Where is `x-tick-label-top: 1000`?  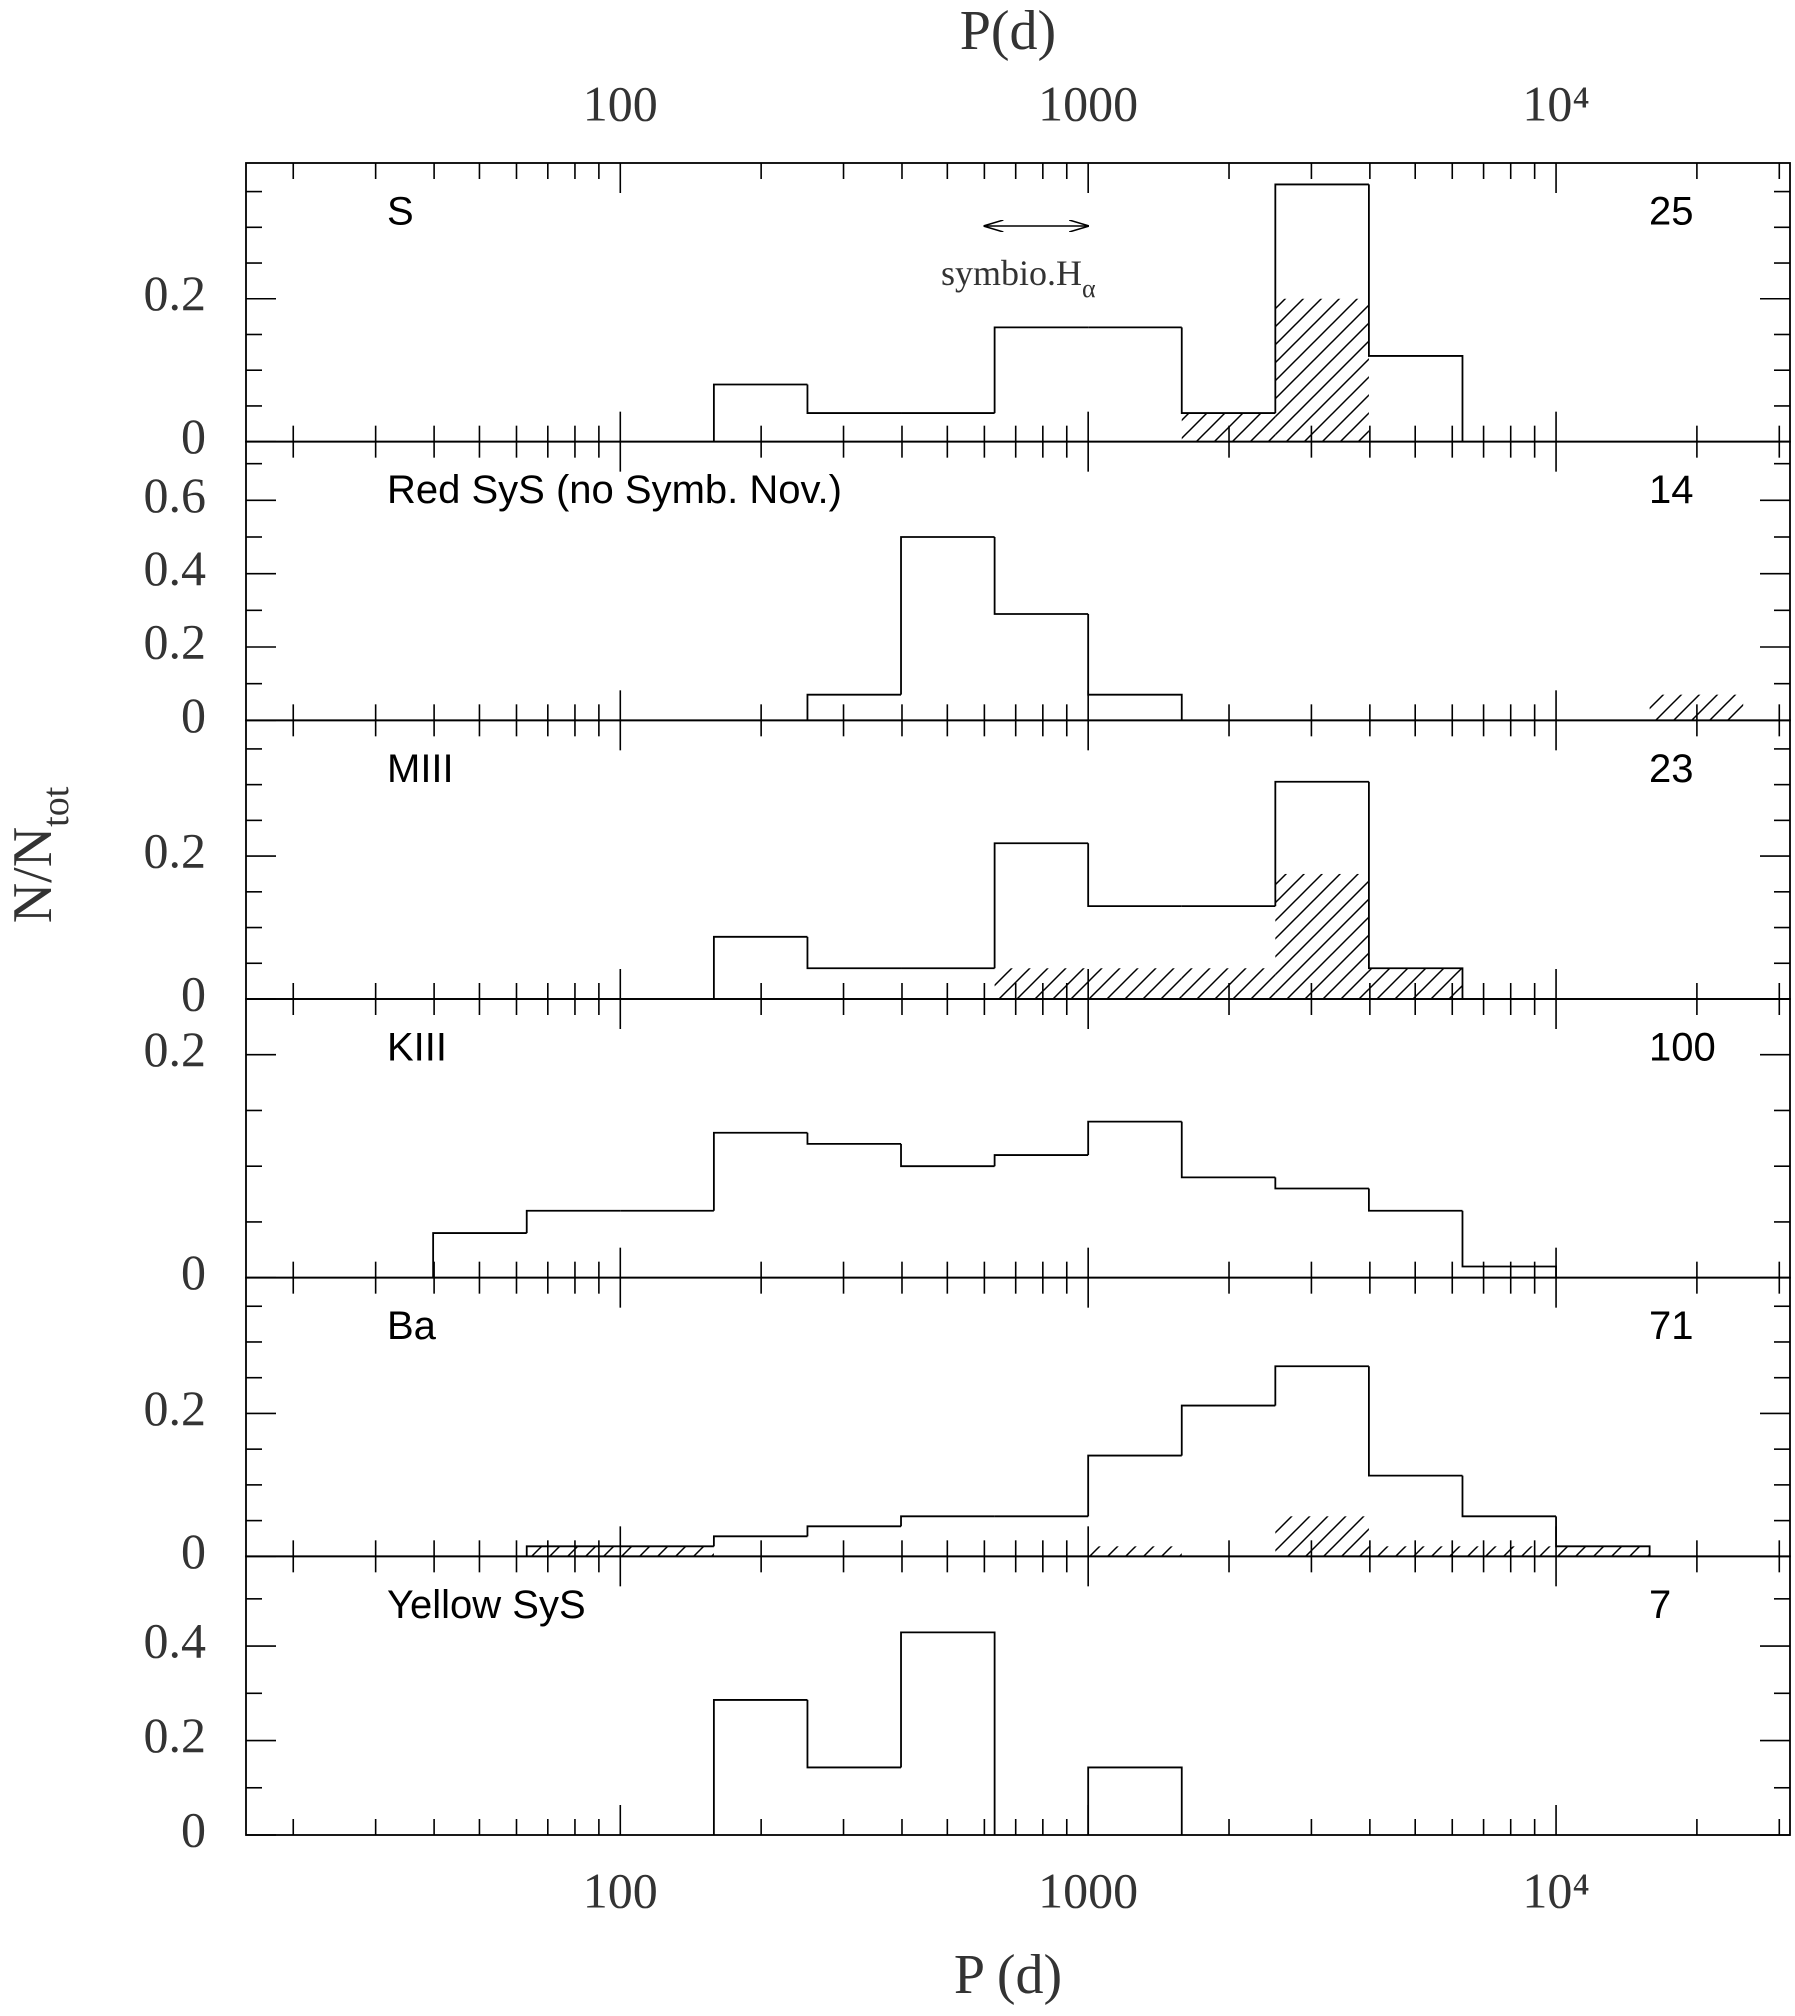 x-tick-label-top: 1000 is located at coordinates (1088, 103).